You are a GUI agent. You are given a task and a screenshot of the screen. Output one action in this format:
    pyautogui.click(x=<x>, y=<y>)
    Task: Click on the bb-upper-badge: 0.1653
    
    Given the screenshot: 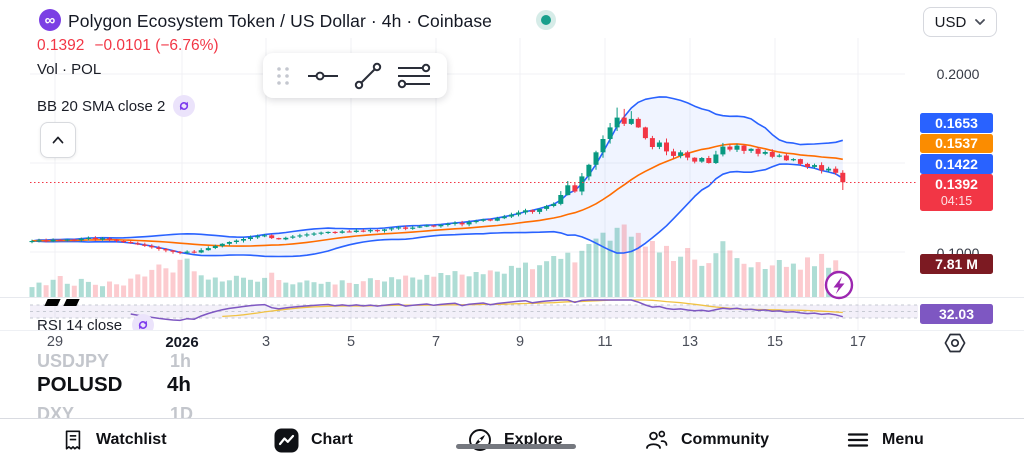 What is the action you would take?
    pyautogui.click(x=956, y=123)
    